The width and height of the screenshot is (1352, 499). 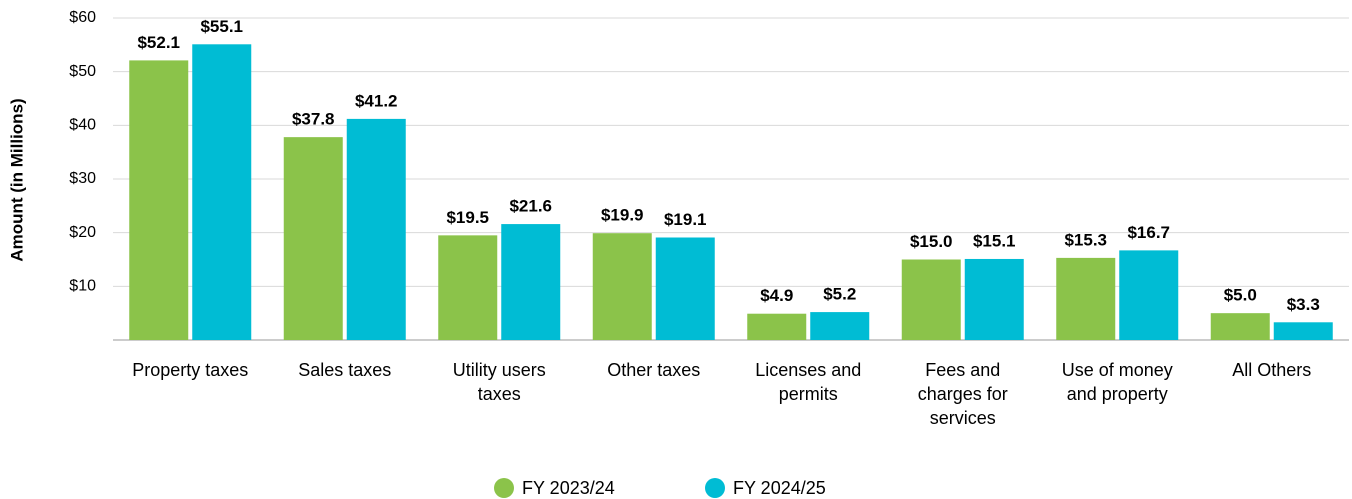 What do you see at coordinates (962, 394) in the screenshot?
I see `x-tick-label: Fees and charges for services` at bounding box center [962, 394].